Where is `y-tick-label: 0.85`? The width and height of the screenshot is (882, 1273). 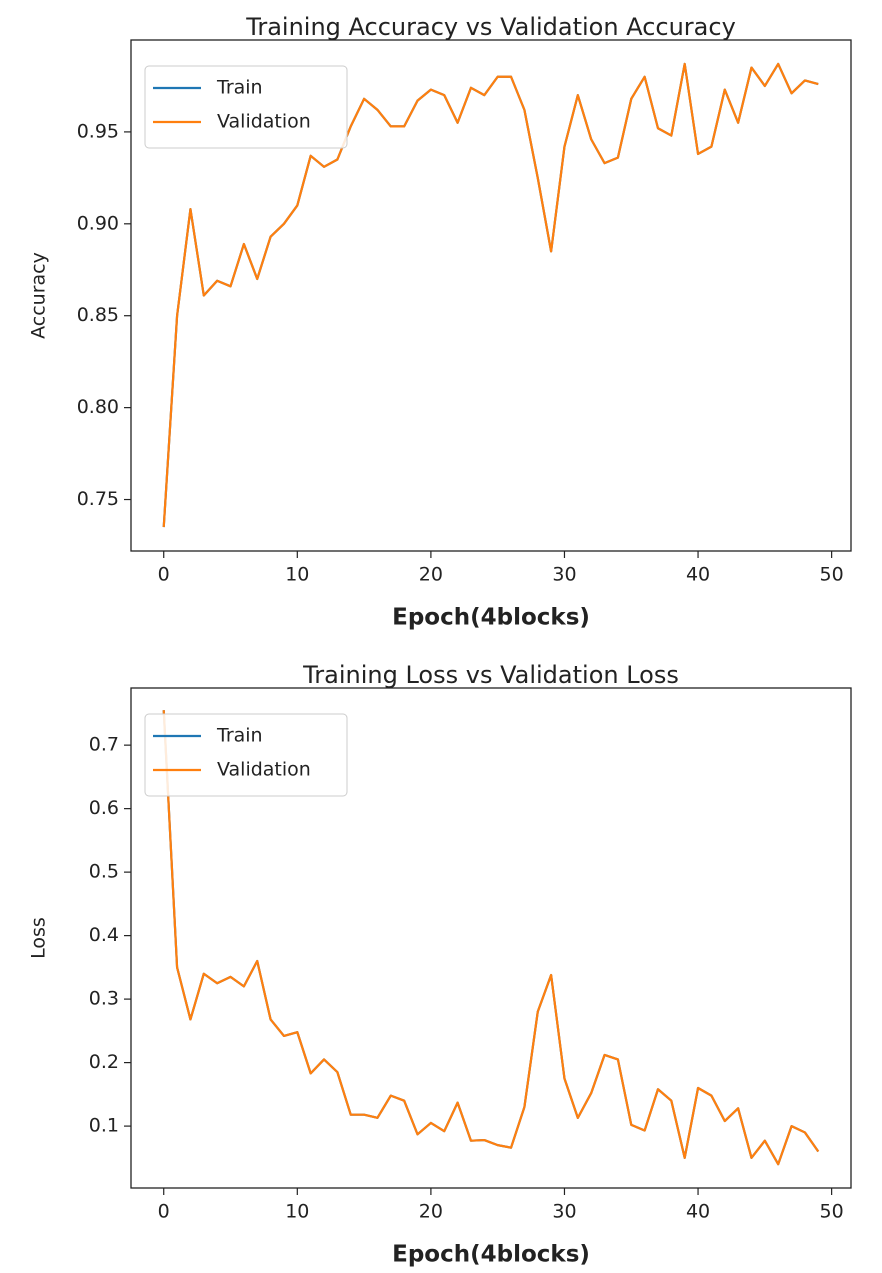
y-tick-label: 0.85 is located at coordinates (98, 315).